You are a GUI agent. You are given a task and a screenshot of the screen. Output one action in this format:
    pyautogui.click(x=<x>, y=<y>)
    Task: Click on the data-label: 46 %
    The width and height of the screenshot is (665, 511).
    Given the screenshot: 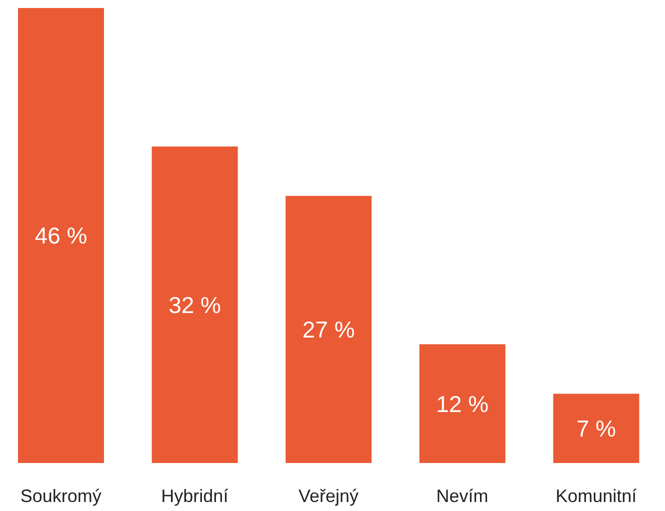 What is the action you would take?
    pyautogui.click(x=61, y=235)
    